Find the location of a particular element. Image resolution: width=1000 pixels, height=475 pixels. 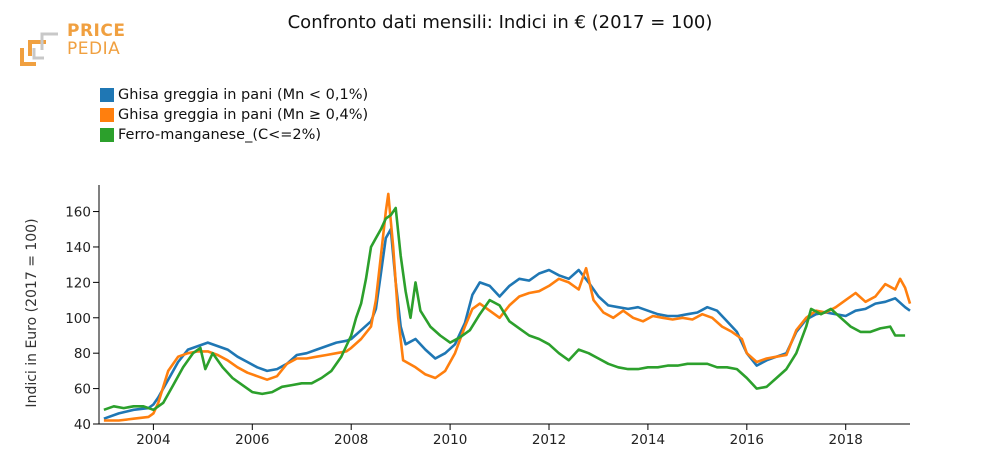

x-tick-label: 2008 is located at coordinates (351, 440).